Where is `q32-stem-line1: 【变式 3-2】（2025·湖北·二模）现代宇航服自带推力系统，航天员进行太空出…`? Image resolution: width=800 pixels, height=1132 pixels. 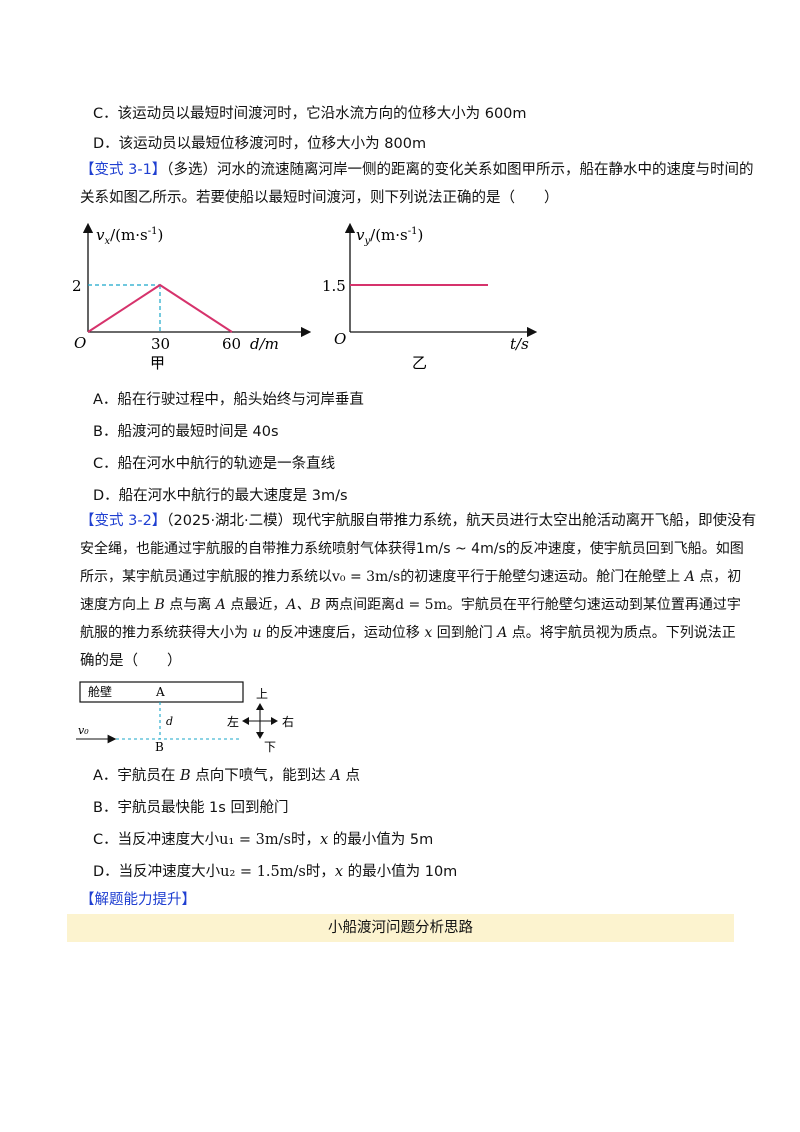 q32-stem-line1: 【变式 3-2】（2025·湖北·二模）现代宇航服自带推力系统，航天员进行太空出… is located at coordinates (418, 521).